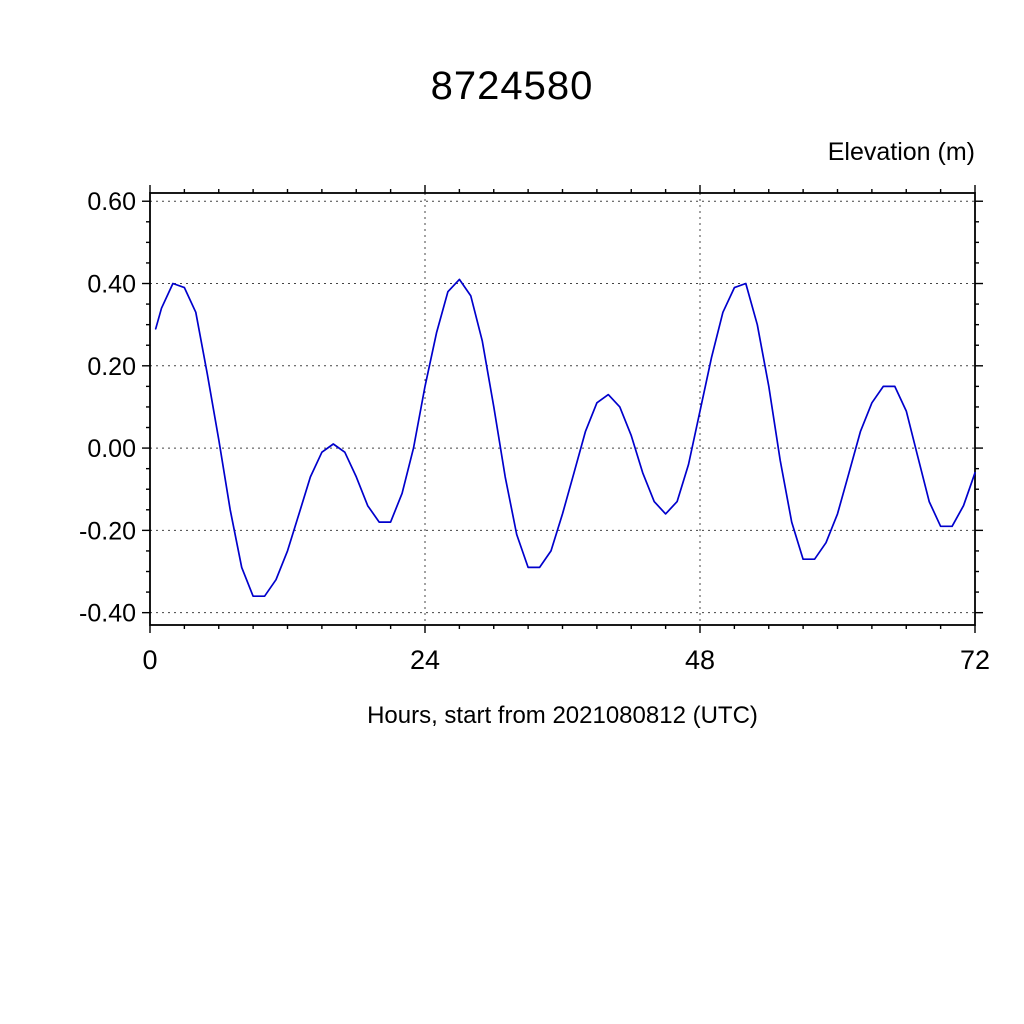  Describe the element at coordinates (111, 285) in the screenshot. I see `y-tick-label: 0.40` at that location.